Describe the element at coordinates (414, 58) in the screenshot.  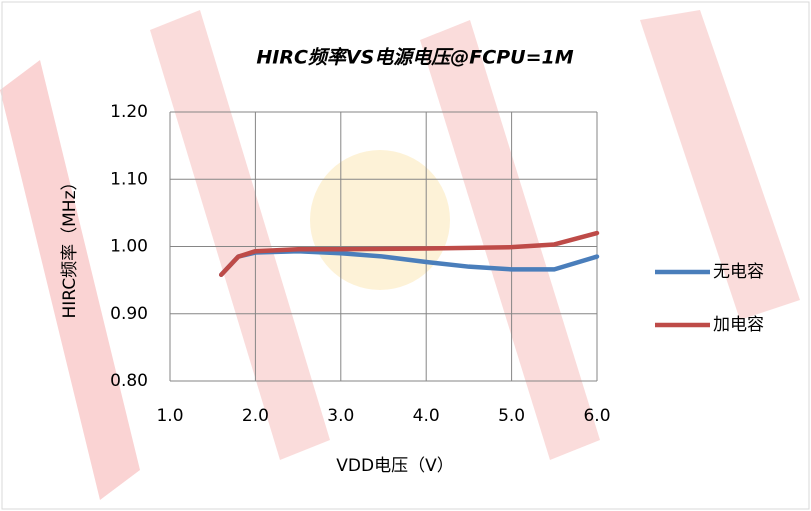
I see `chart-title: HIRC频率VS电源电压@FCPU=1M` at that location.